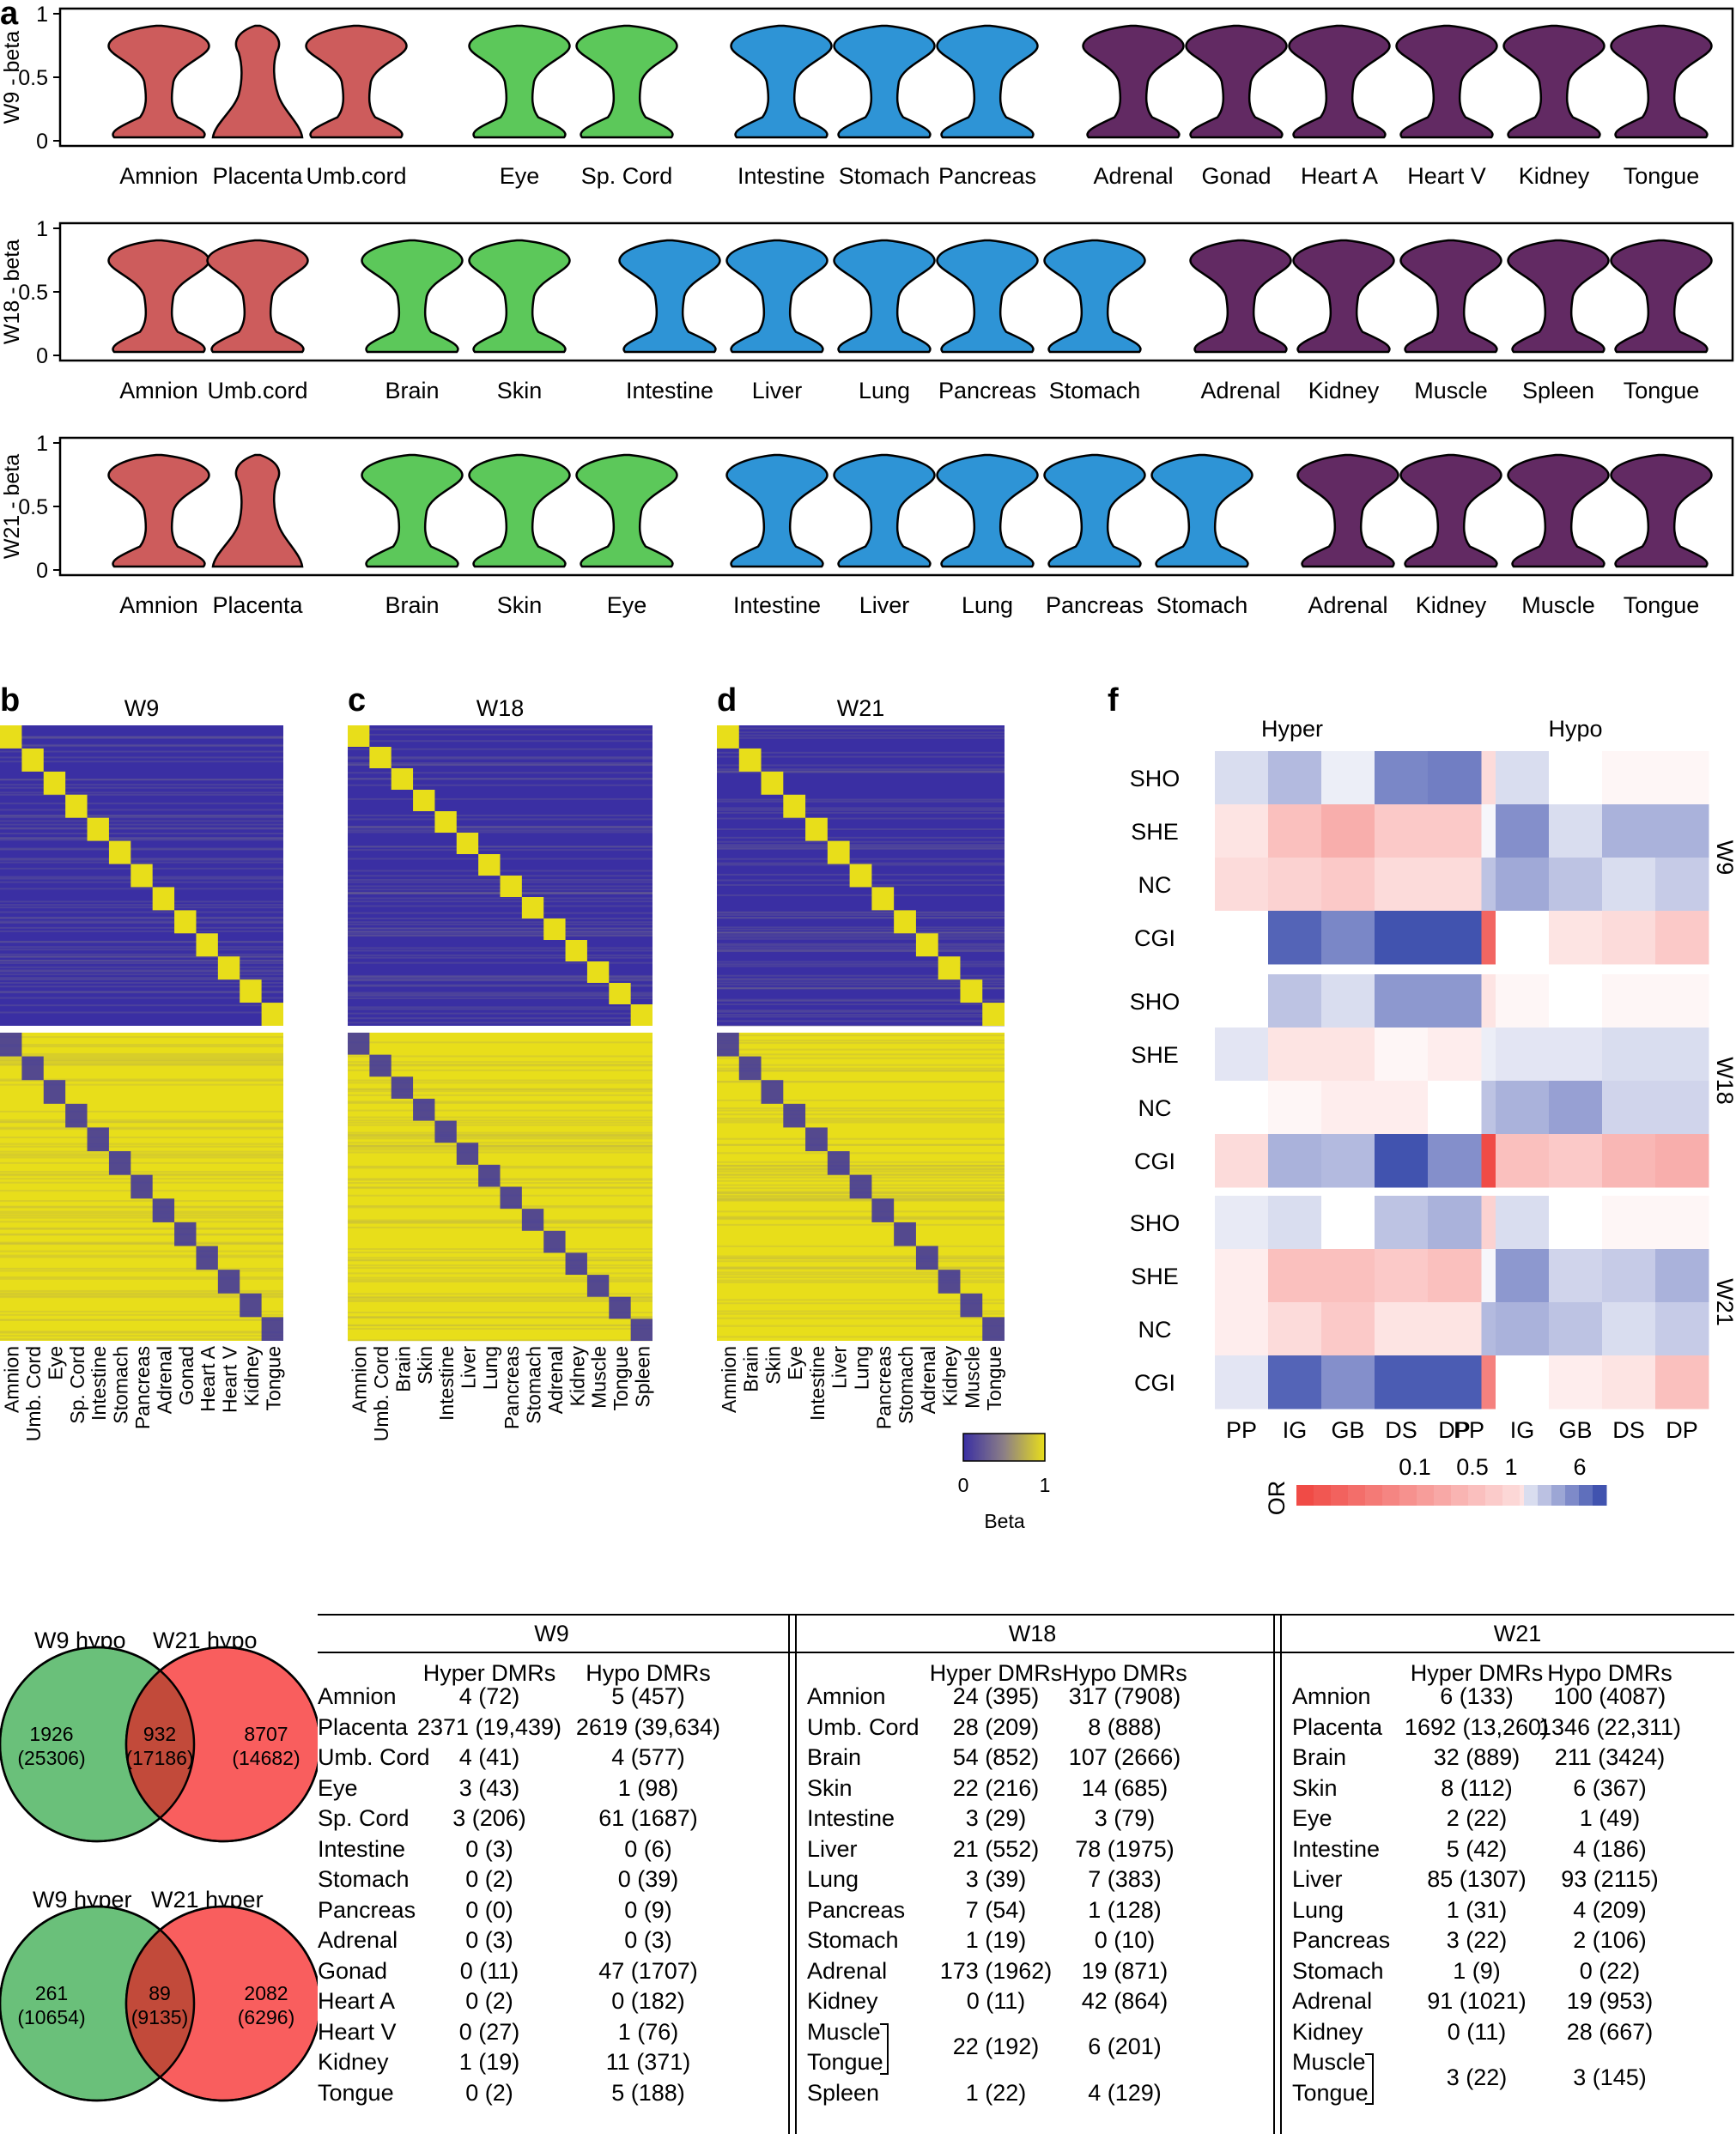  What do you see at coordinates (1477, 2001) in the screenshot?
I see `table-hyper-value: 91 (1021)` at bounding box center [1477, 2001].